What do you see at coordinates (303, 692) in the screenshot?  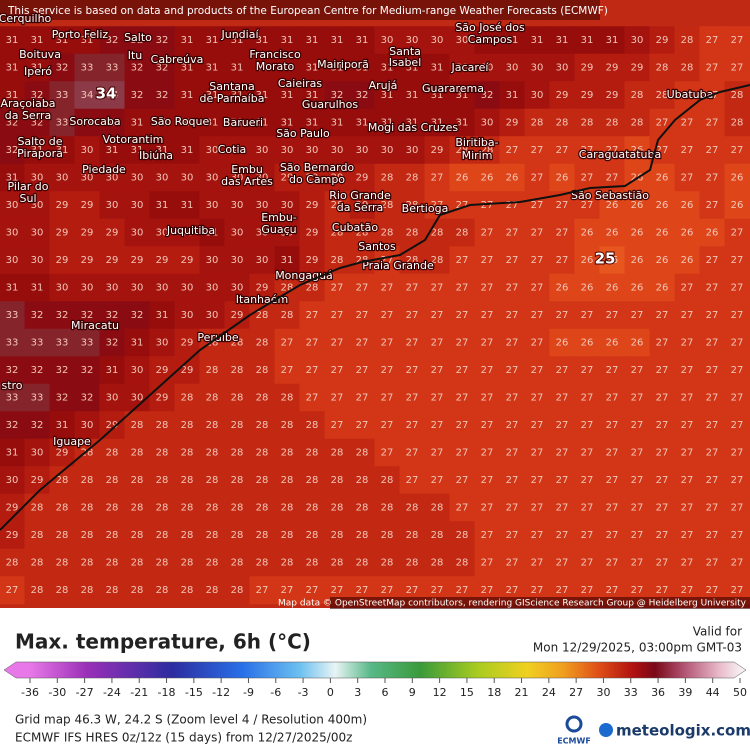 I see `scale-tick-label: -3` at bounding box center [303, 692].